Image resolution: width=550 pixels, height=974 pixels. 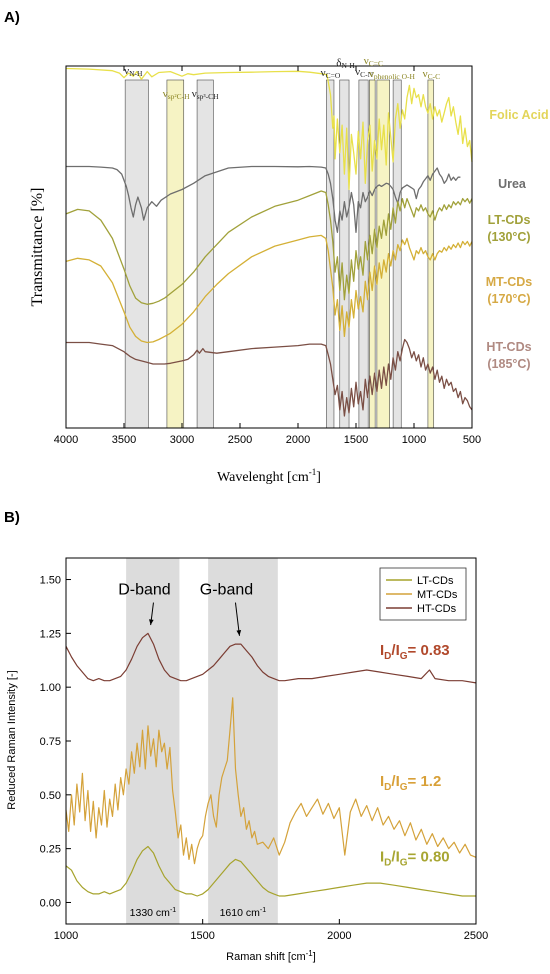 What do you see at coordinates (240, 913) in the screenshot?
I see `band-position-main: 1610 cm` at bounding box center [240, 913].